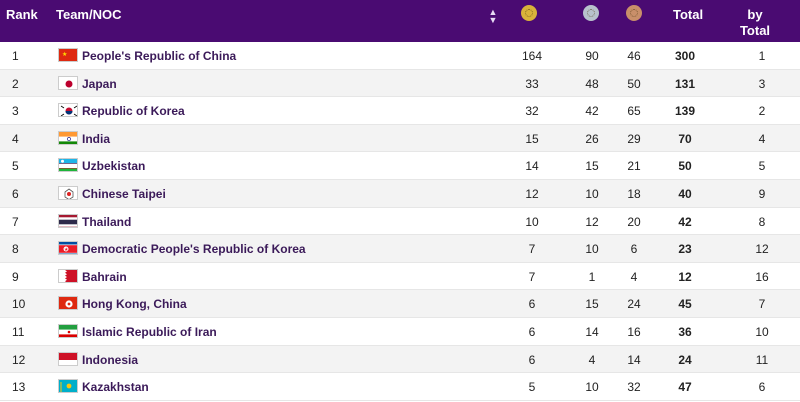  Describe the element at coordinates (104, 276) in the screenshot. I see `team-name-link: Bahrain` at that location.